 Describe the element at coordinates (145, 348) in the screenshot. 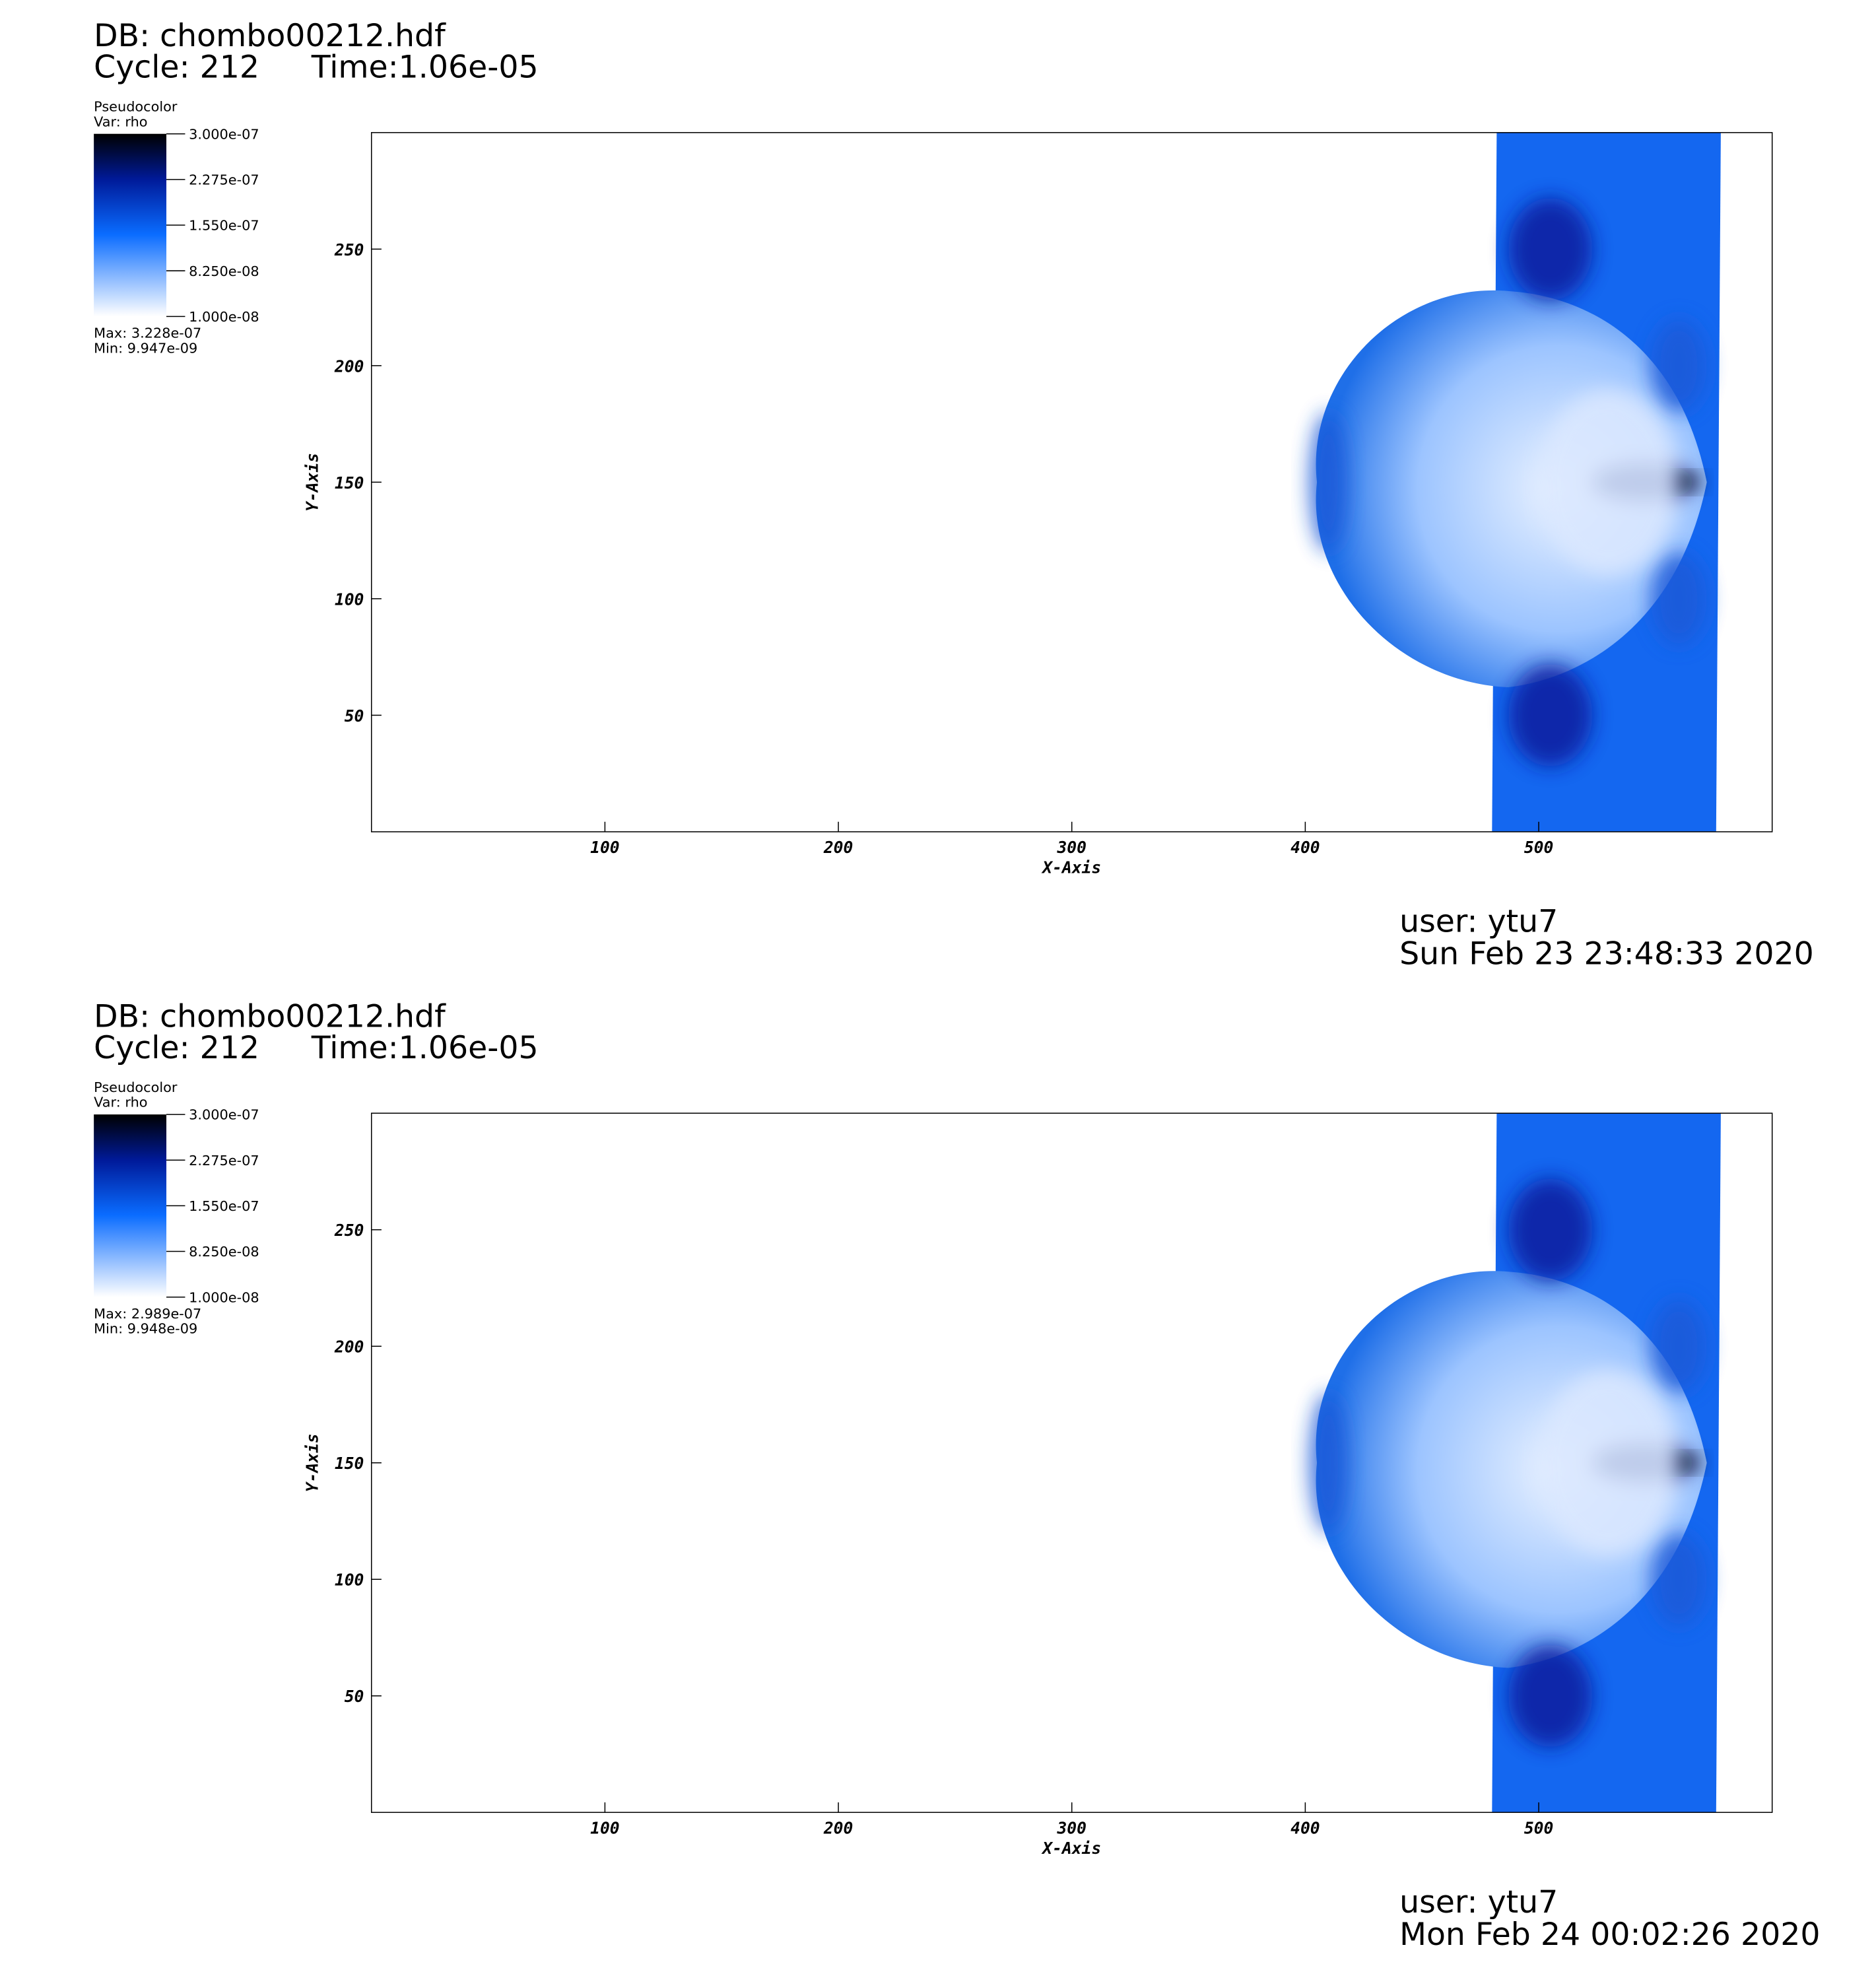

I see `min-label: Min: 9.947e-09` at that location.